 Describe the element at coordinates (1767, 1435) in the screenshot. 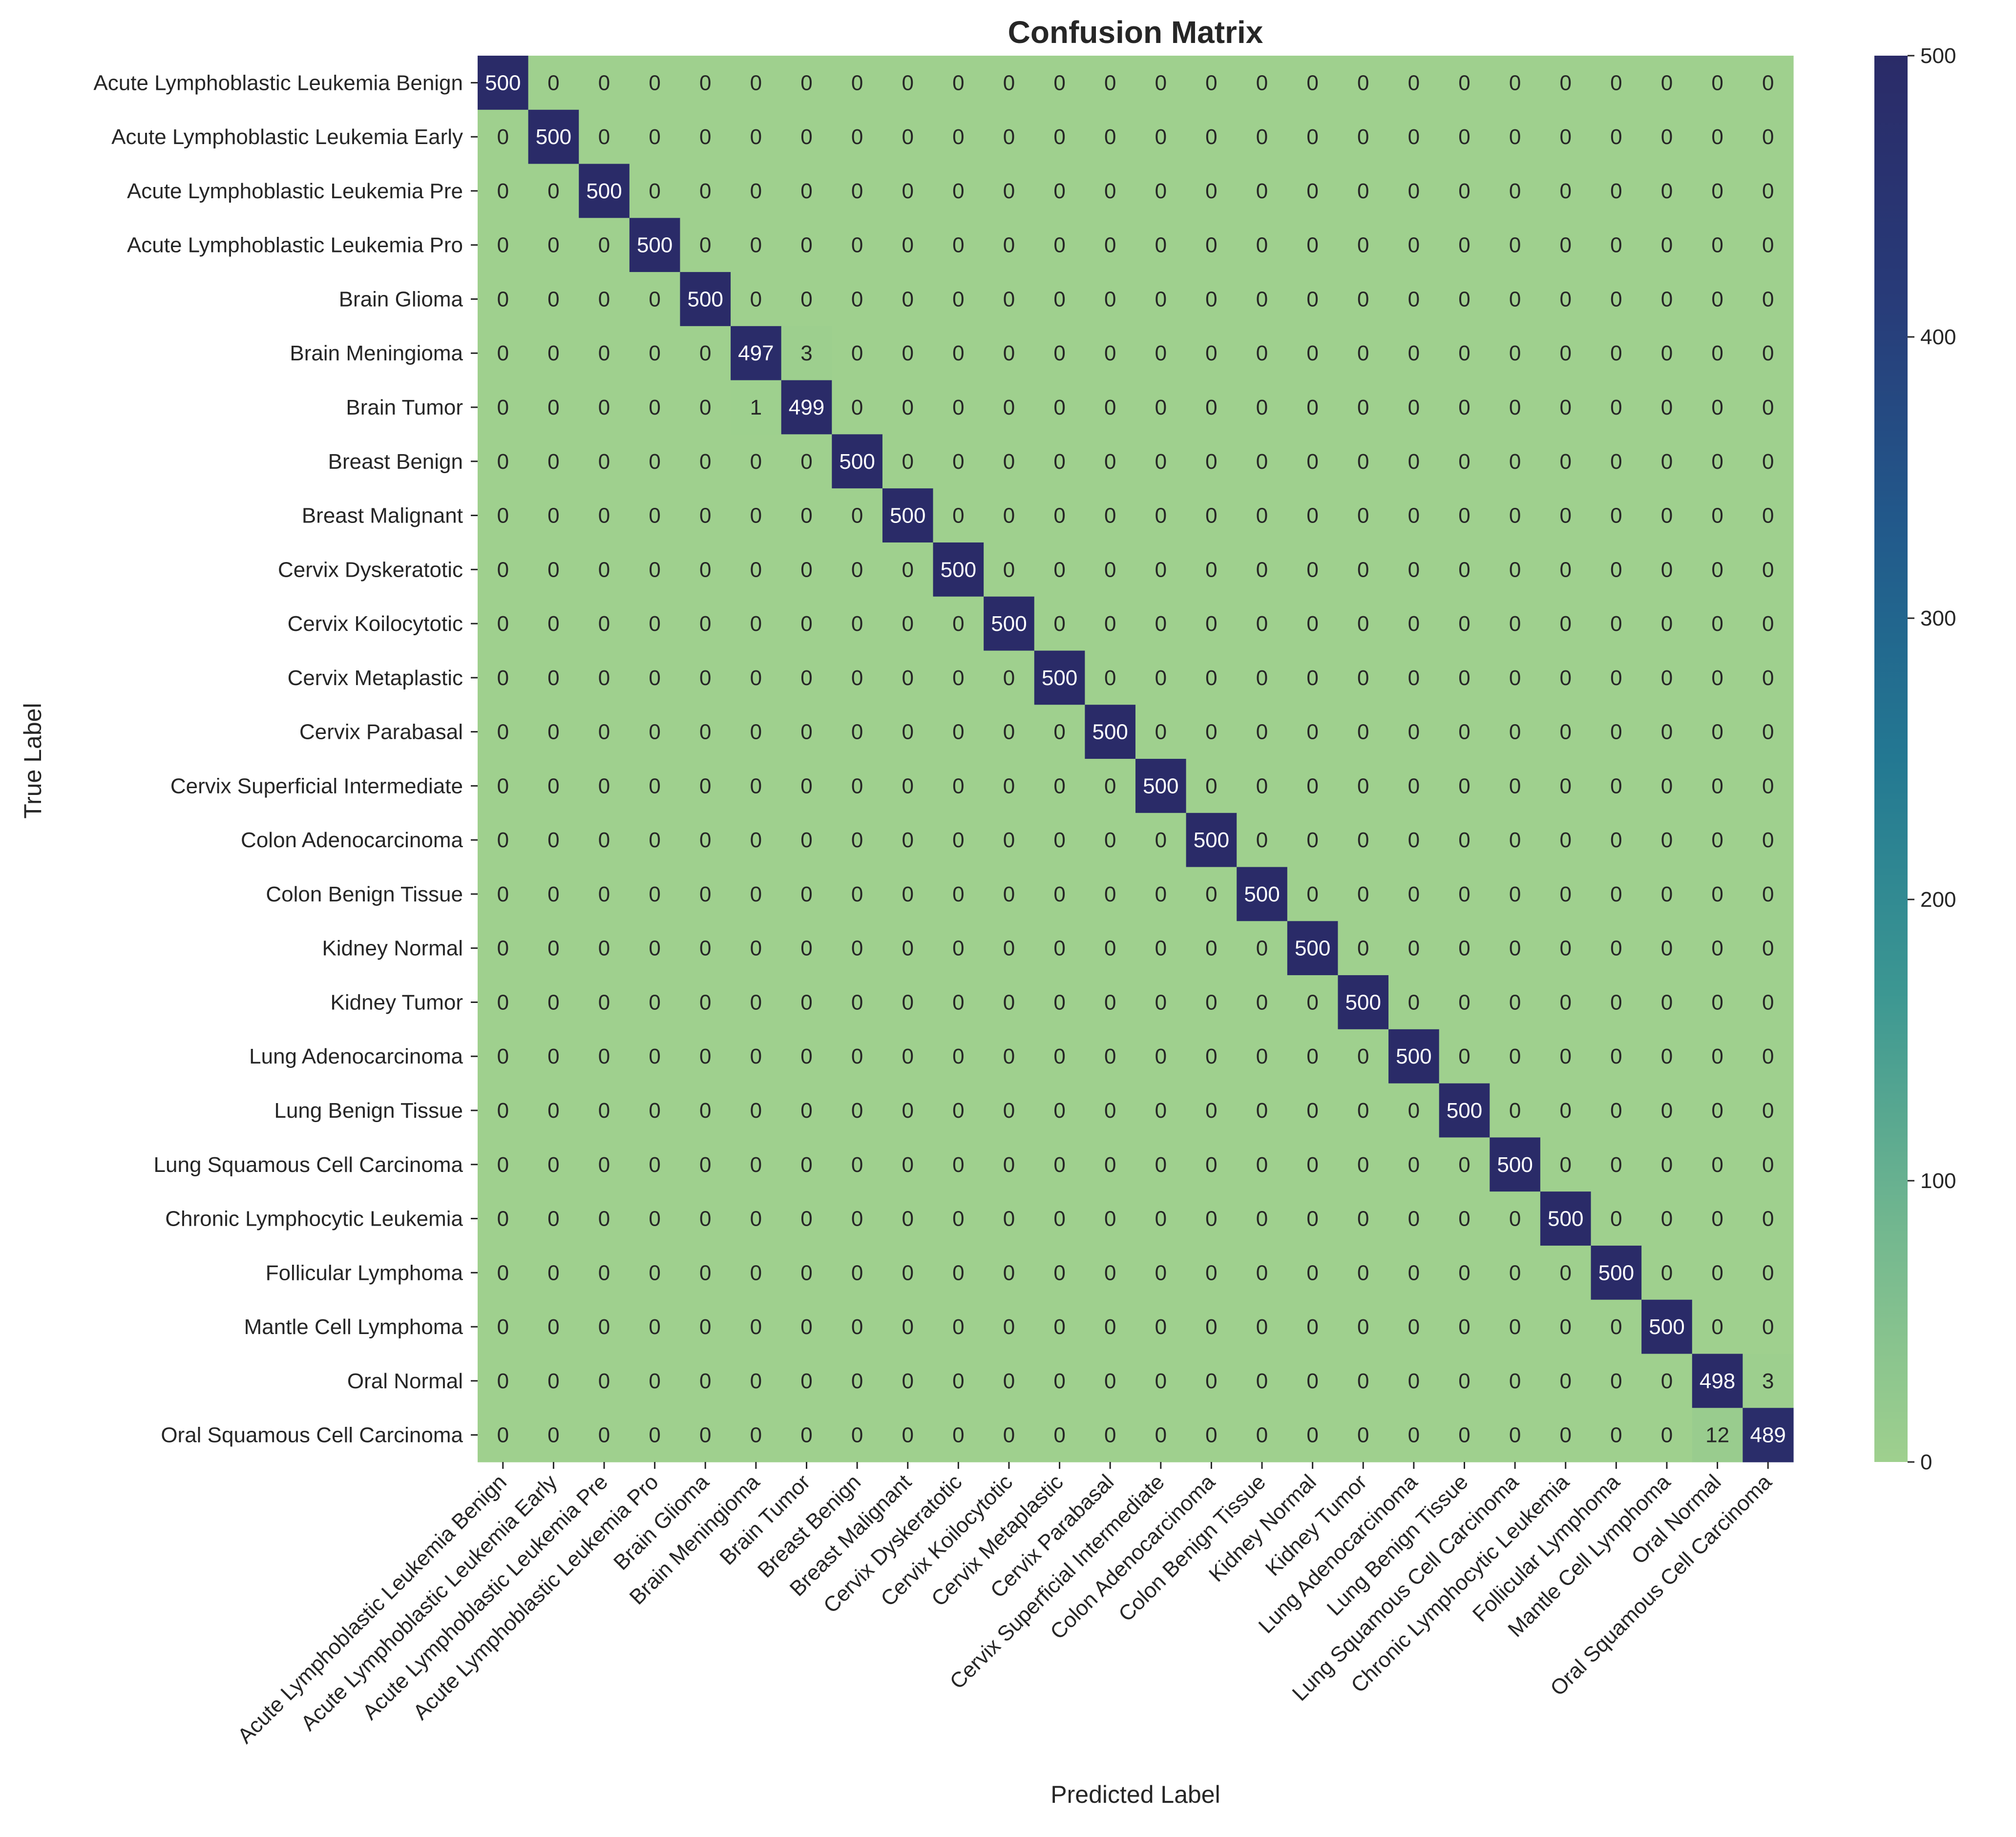

I see `cell-value-label: 489` at that location.